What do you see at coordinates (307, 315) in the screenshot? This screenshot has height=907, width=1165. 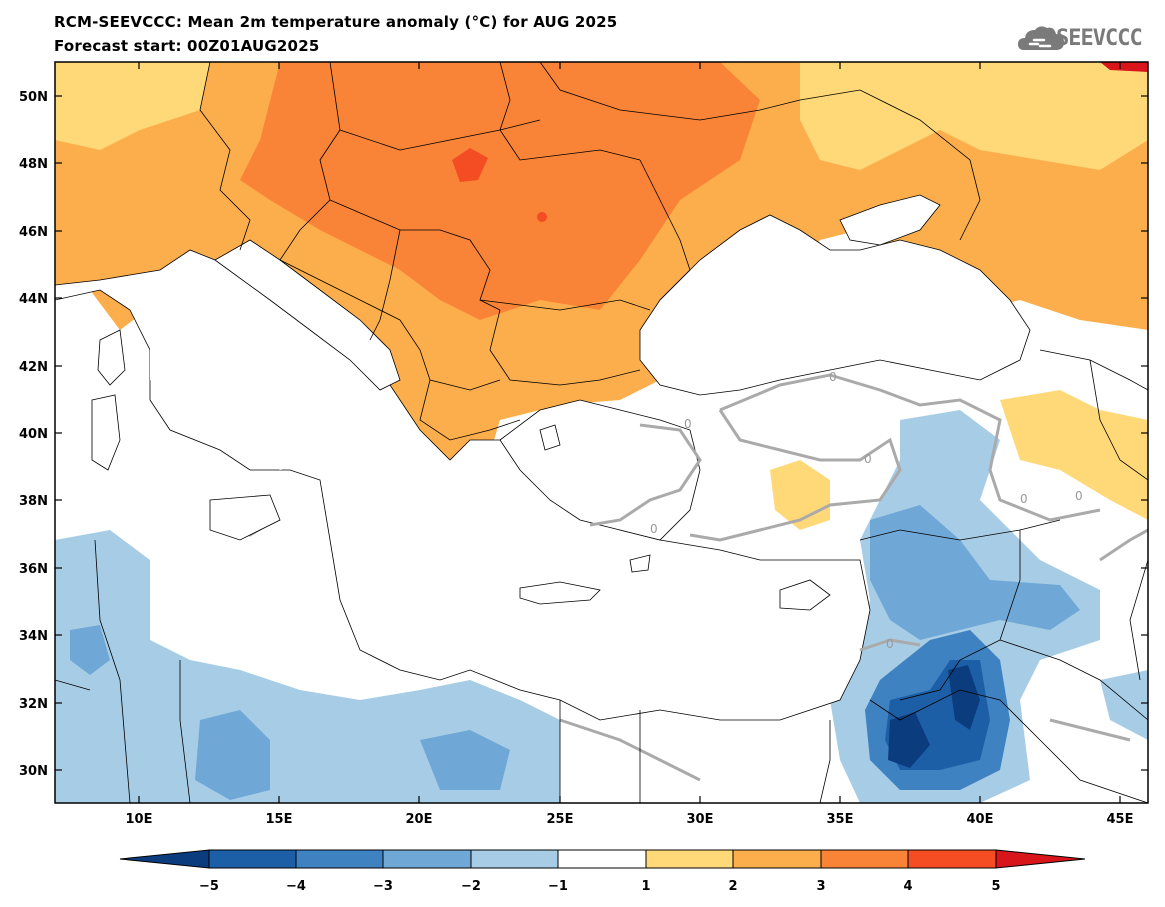 I see `adriatic-sea` at bounding box center [307, 315].